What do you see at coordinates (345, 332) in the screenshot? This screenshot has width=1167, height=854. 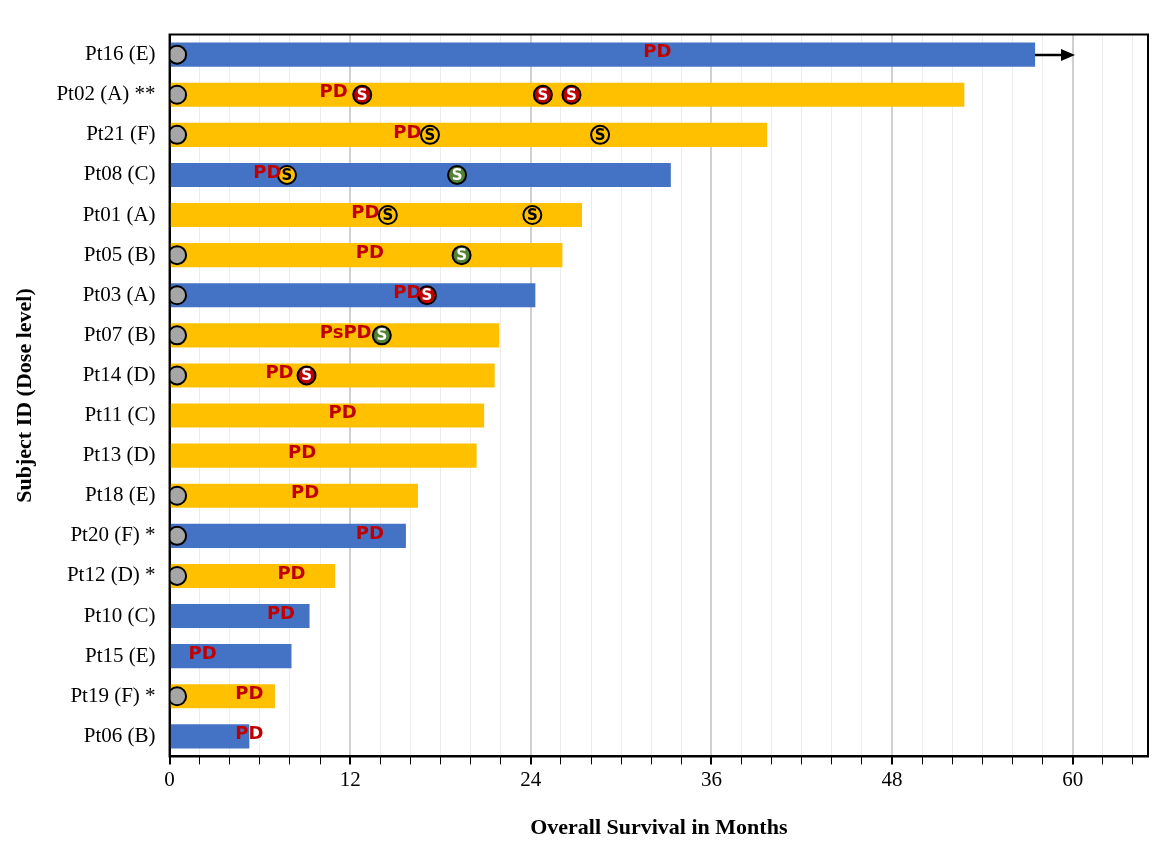 I see `annotation: PsPD` at bounding box center [345, 332].